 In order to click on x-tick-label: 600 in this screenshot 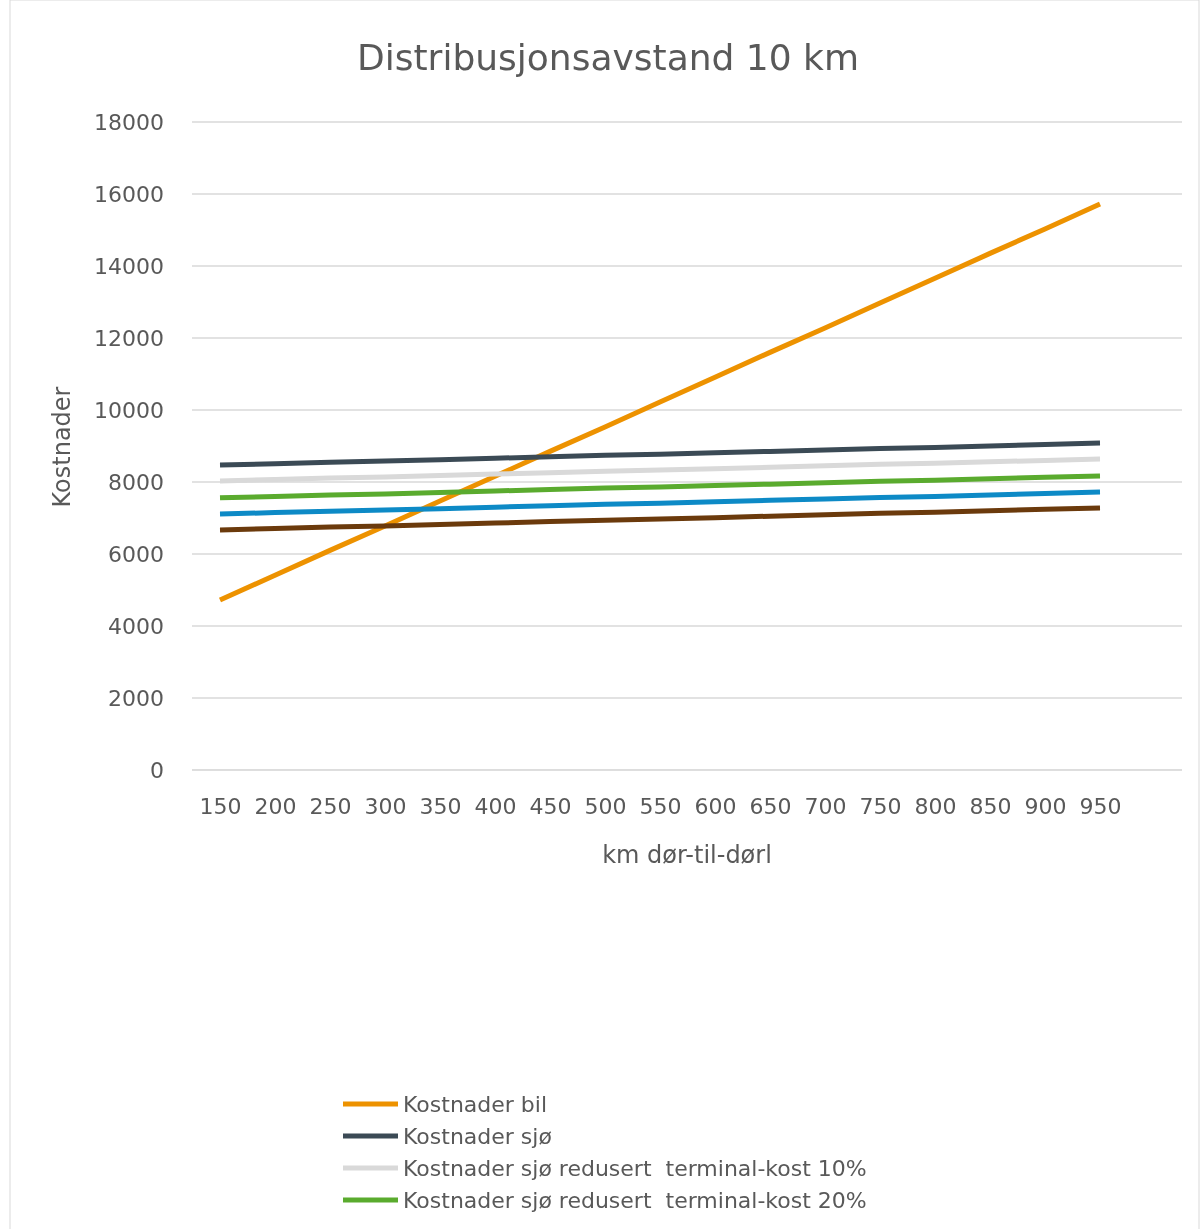, I will do `click(715, 806)`.